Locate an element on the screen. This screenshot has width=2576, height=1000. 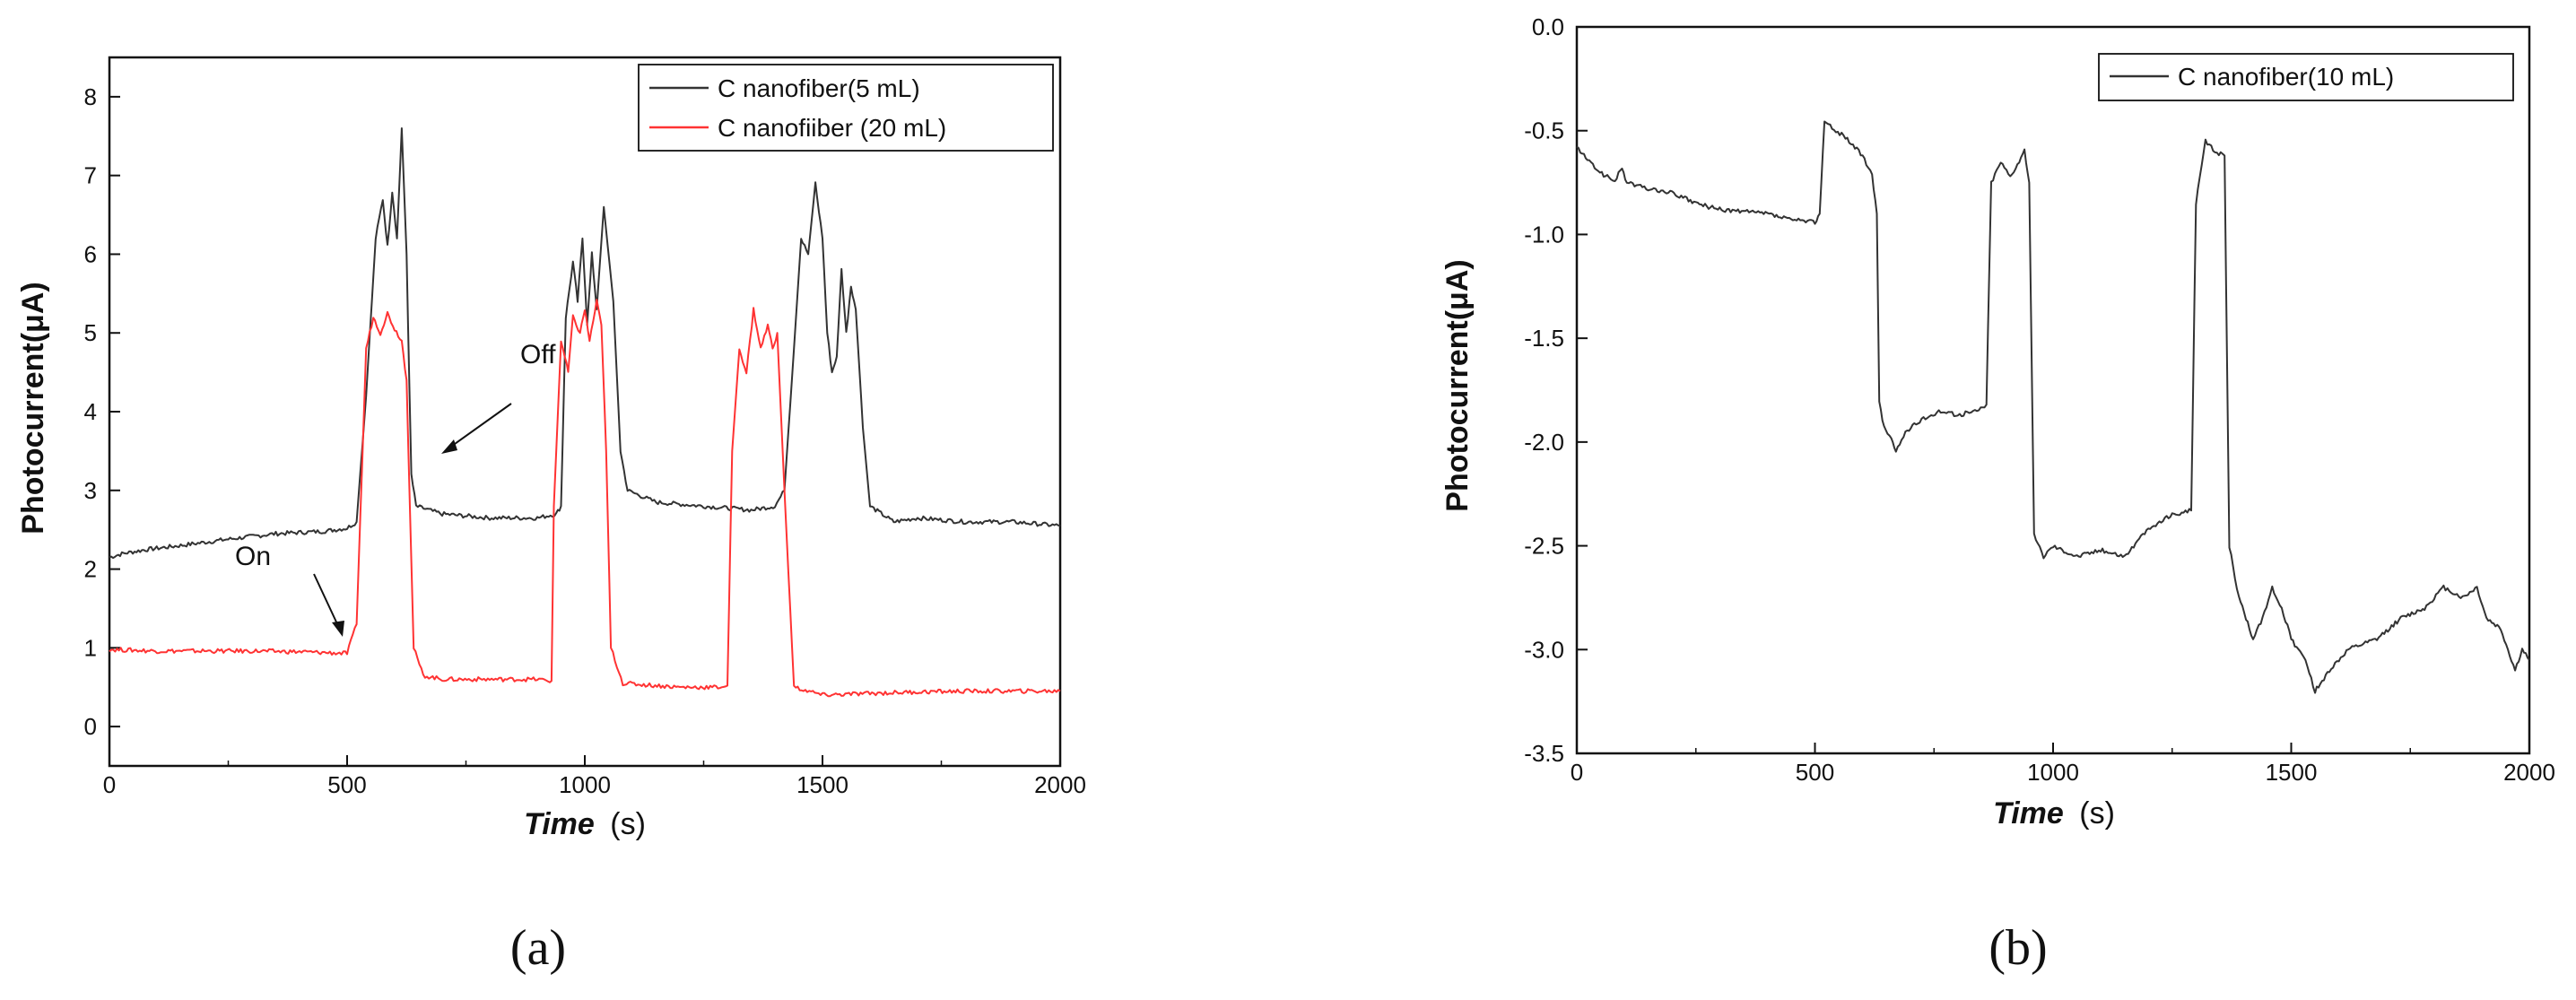
y-tick-label-a-7: 7 is located at coordinates (90, 175).